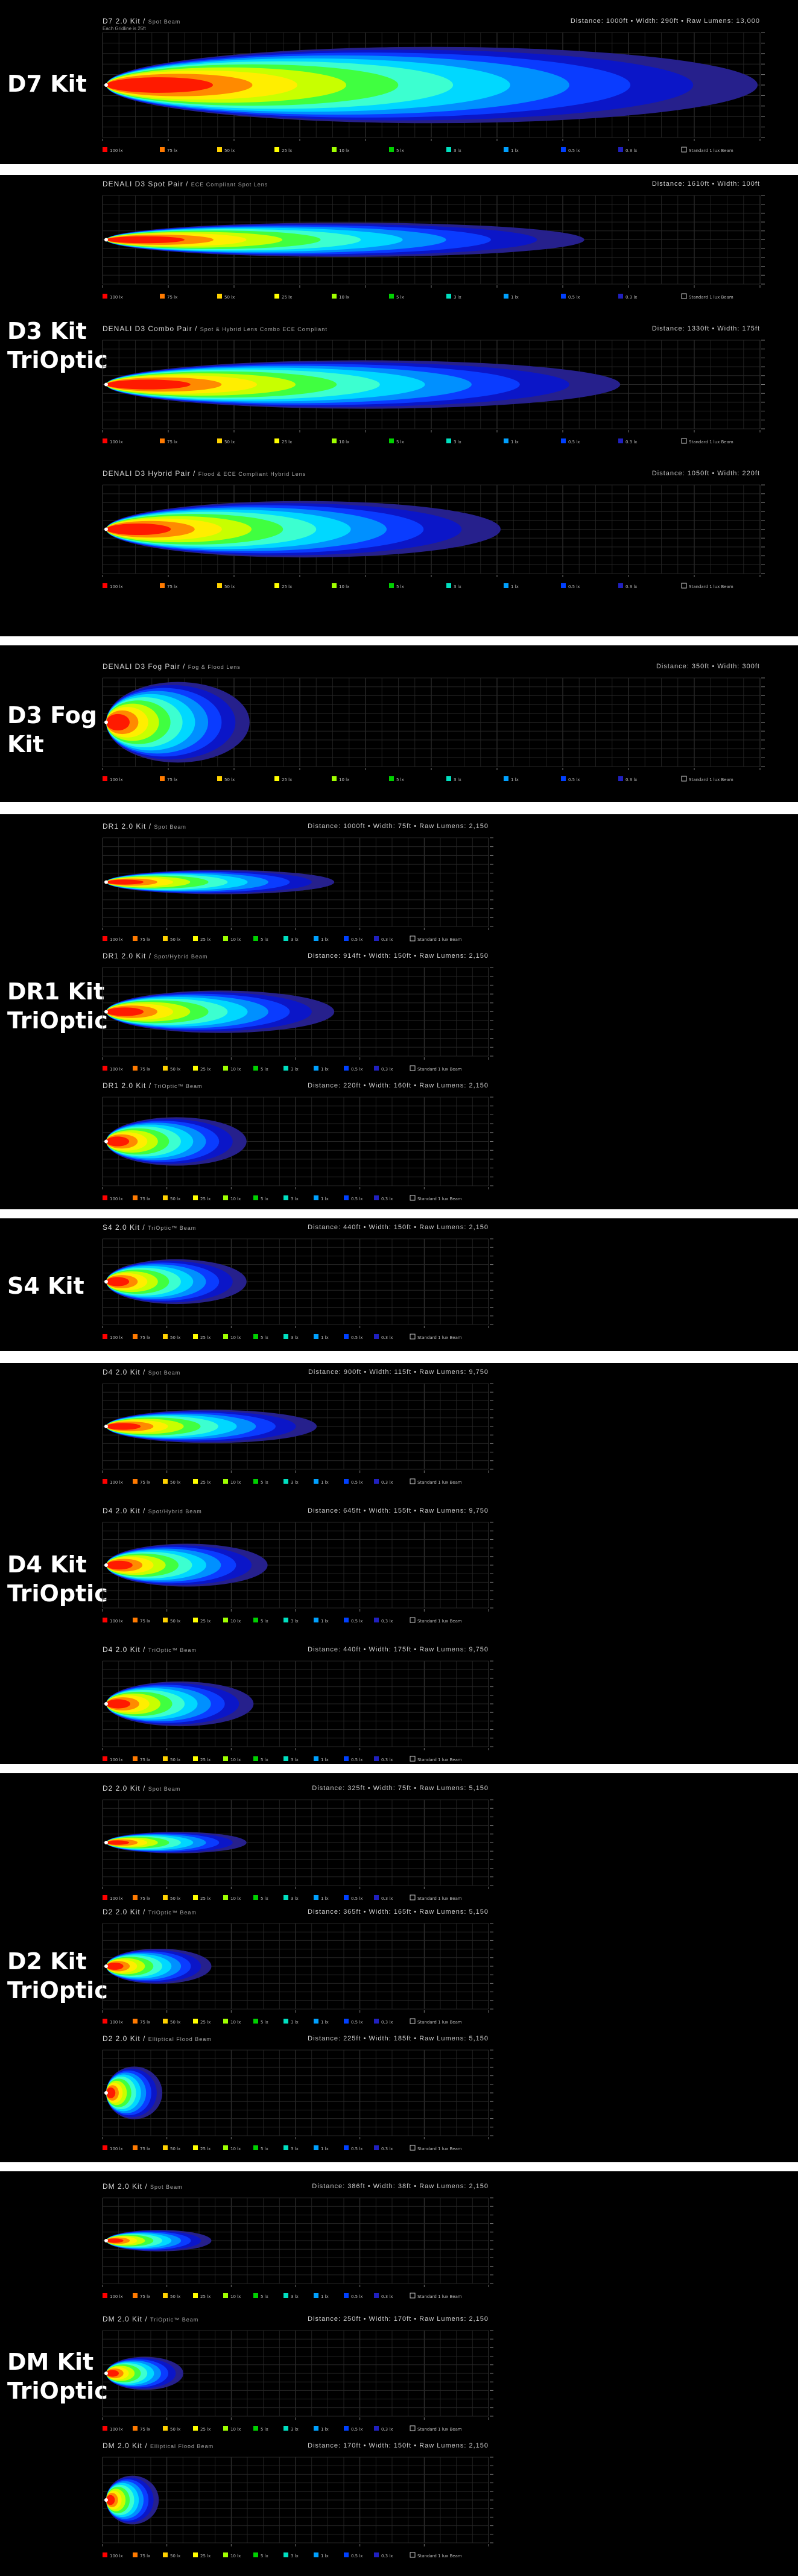  Describe the element at coordinates (122, 1511) in the screenshot. I see `panel-title-text: D4 2.0 Kit` at that location.